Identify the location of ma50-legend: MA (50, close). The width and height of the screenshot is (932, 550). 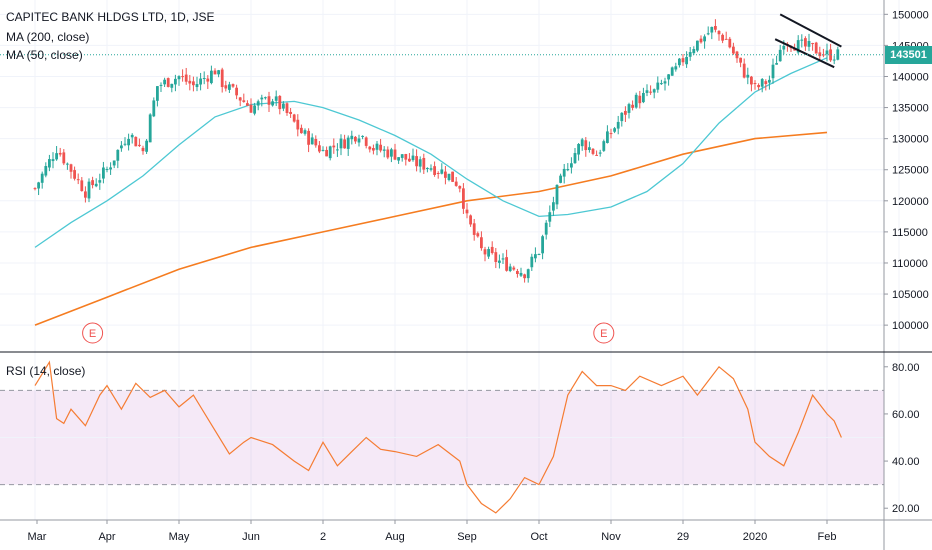
(44, 55).